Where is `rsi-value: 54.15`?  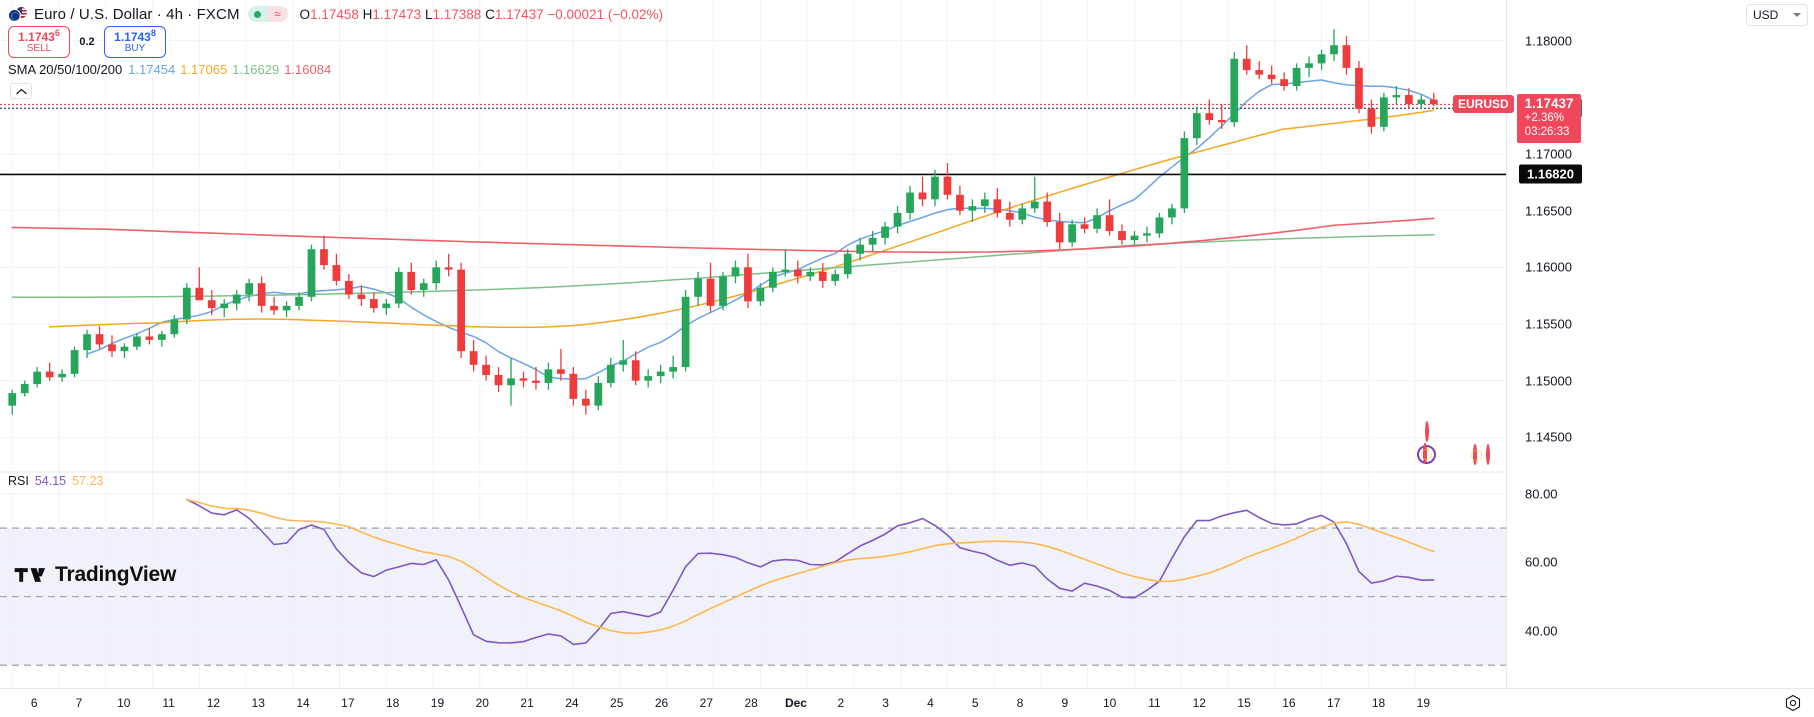 rsi-value: 54.15 is located at coordinates (50, 481).